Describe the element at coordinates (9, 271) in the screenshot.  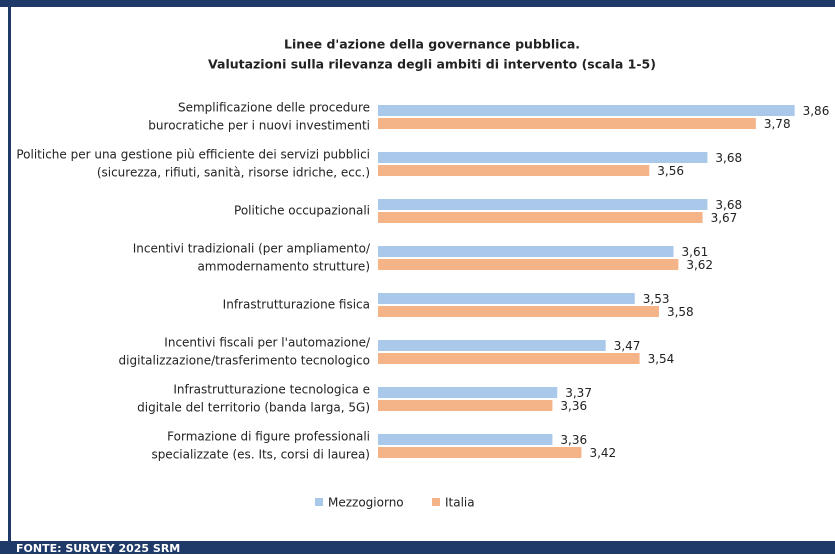
I see `left-border` at that location.